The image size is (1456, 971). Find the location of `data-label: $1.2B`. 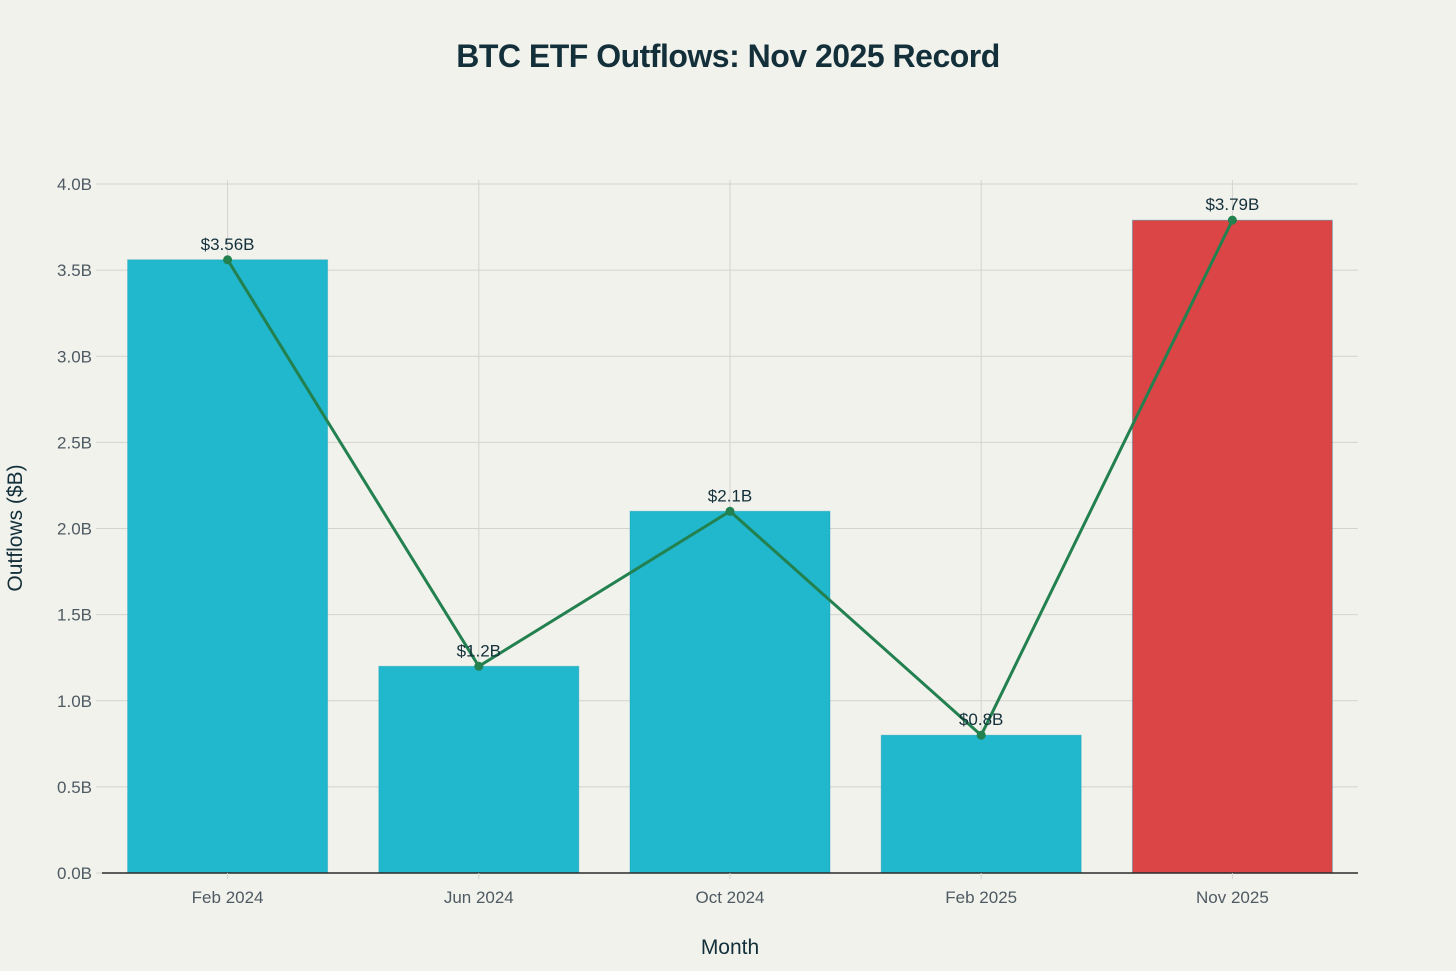

data-label: $1.2B is located at coordinates (479, 650).